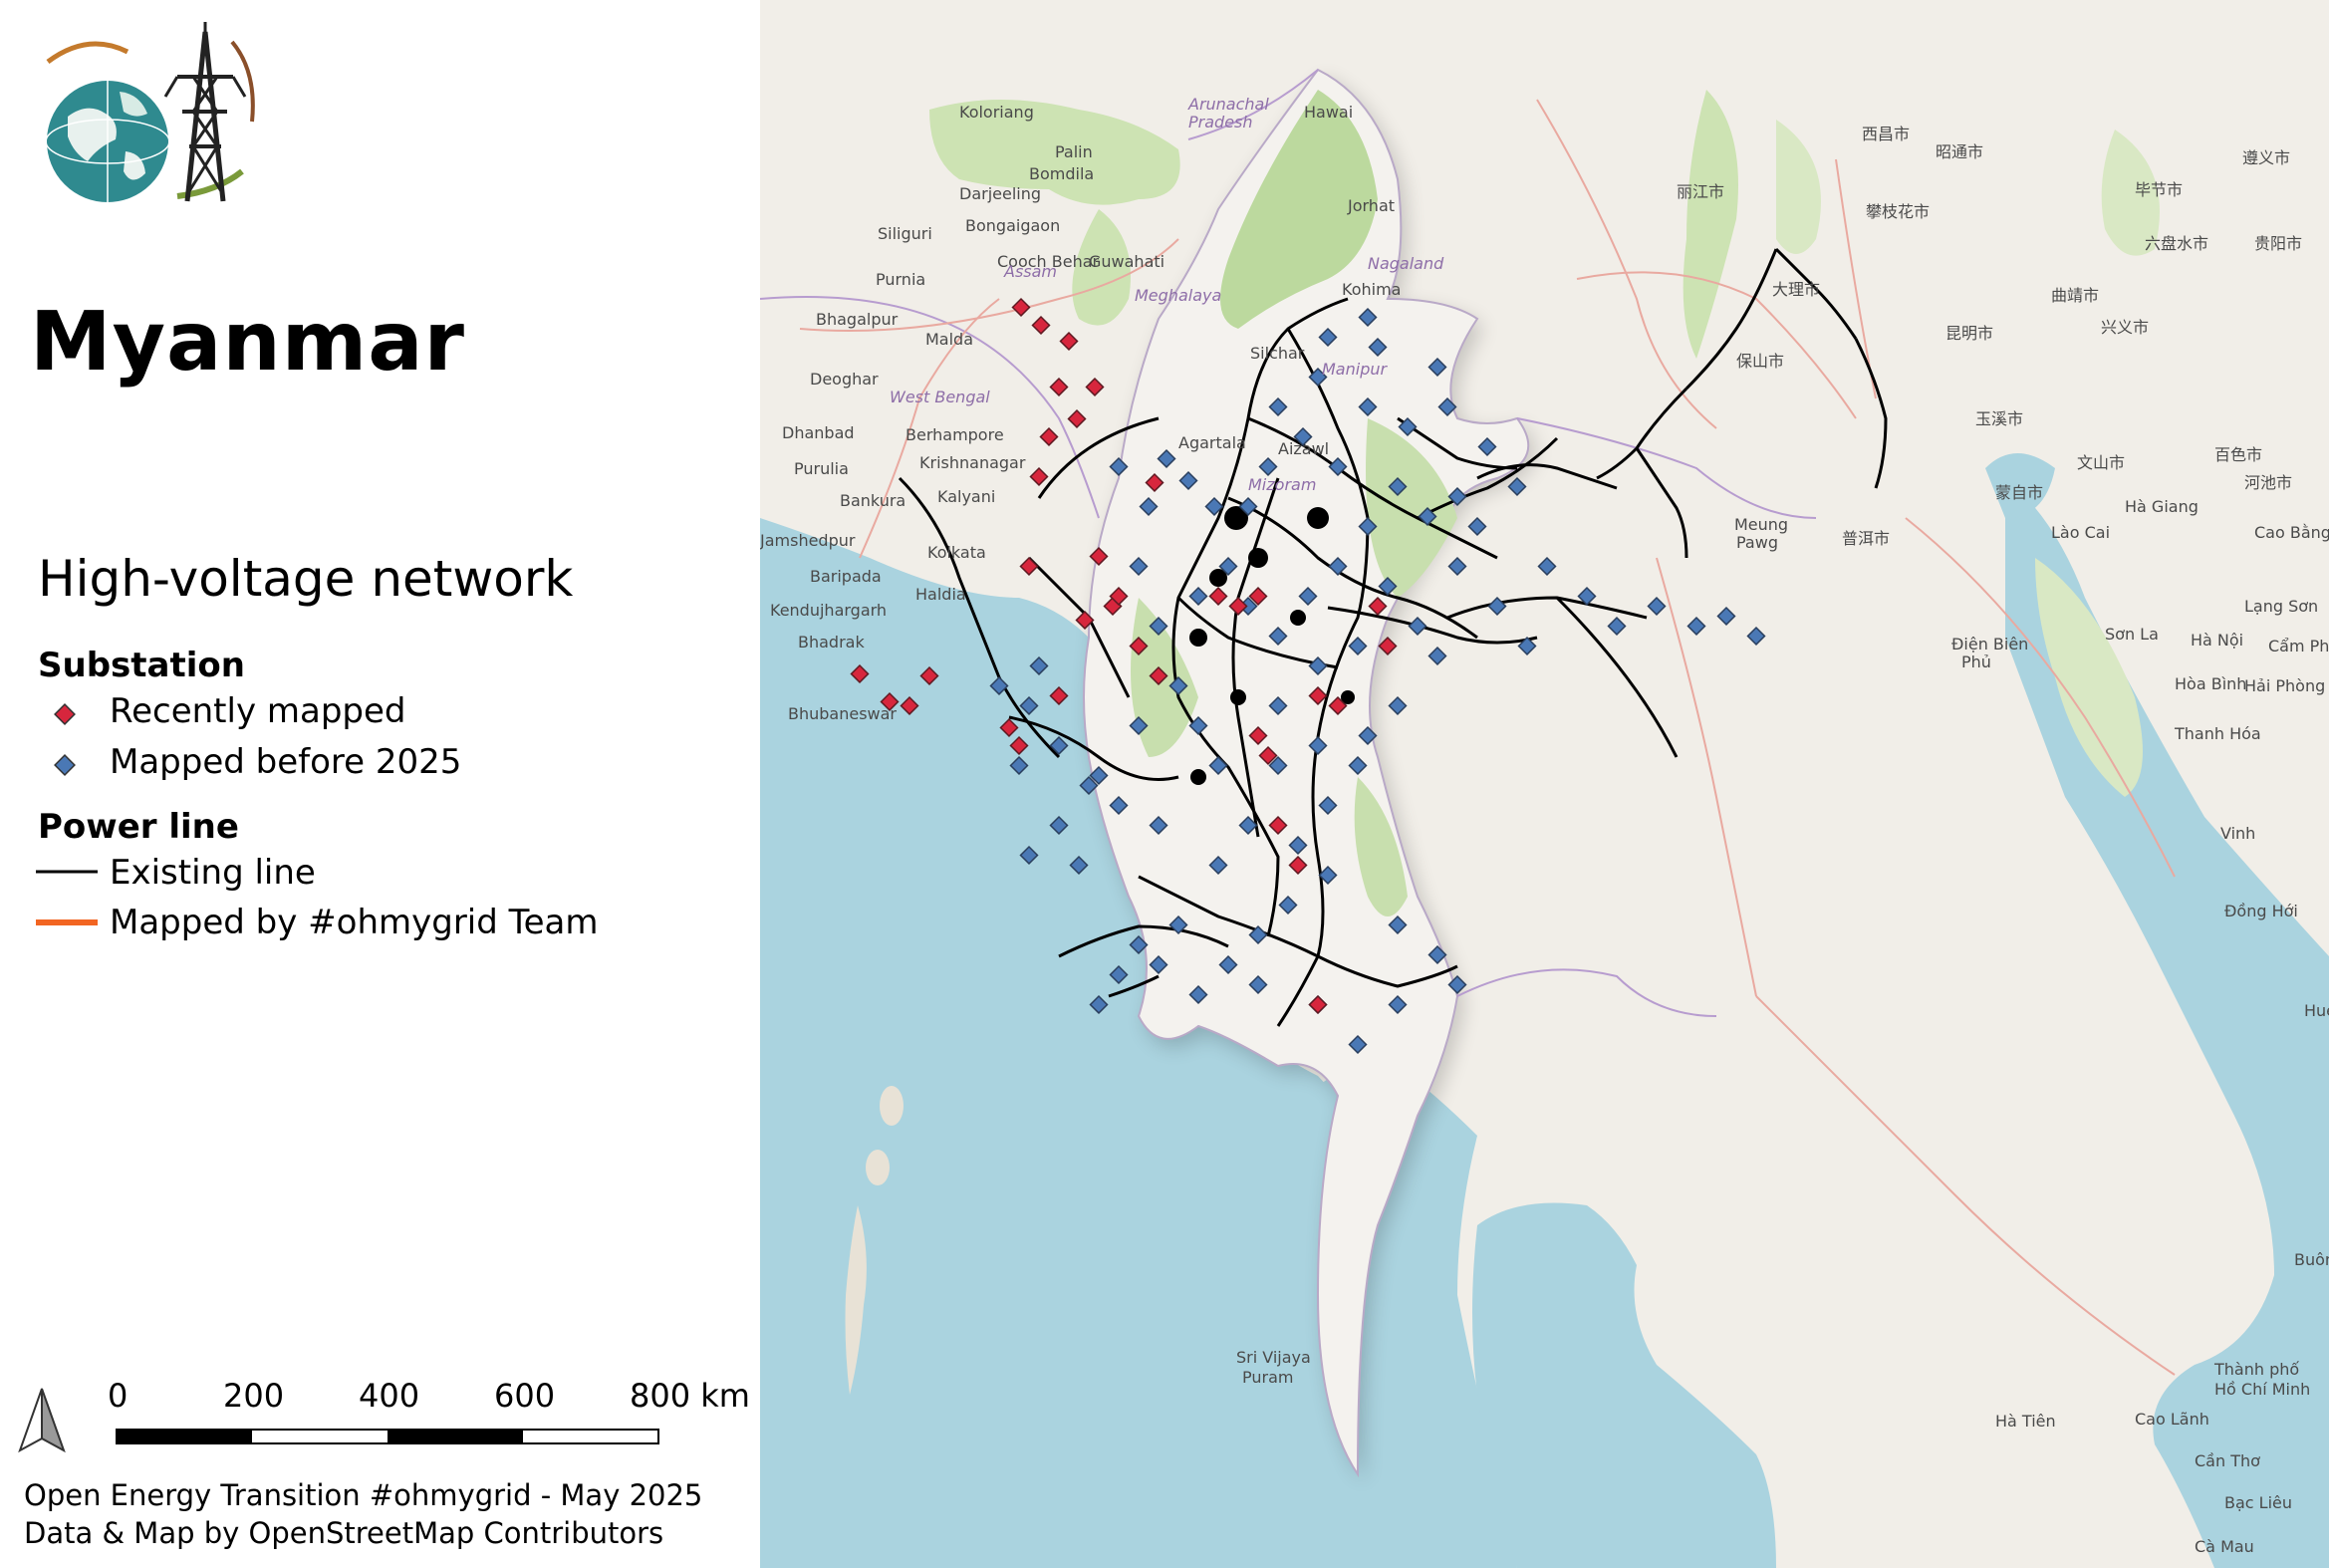 The image size is (2329, 1568). What do you see at coordinates (1406, 263) in the screenshot?
I see `svg-text: Nagaland` at bounding box center [1406, 263].